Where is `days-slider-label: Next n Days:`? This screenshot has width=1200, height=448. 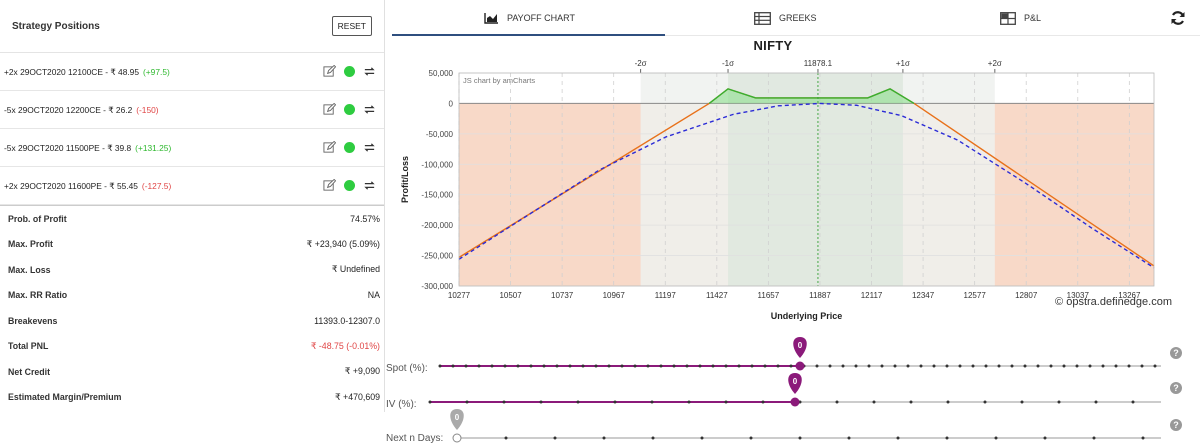
days-slider-label: Next n Days: is located at coordinates (414, 438).